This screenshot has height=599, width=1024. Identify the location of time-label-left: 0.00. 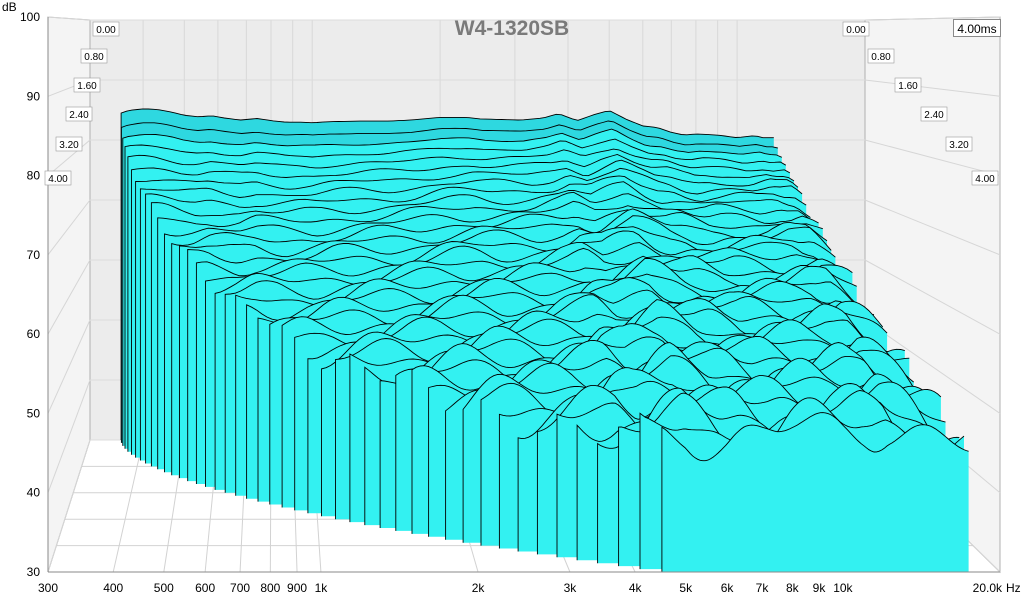
(106, 30).